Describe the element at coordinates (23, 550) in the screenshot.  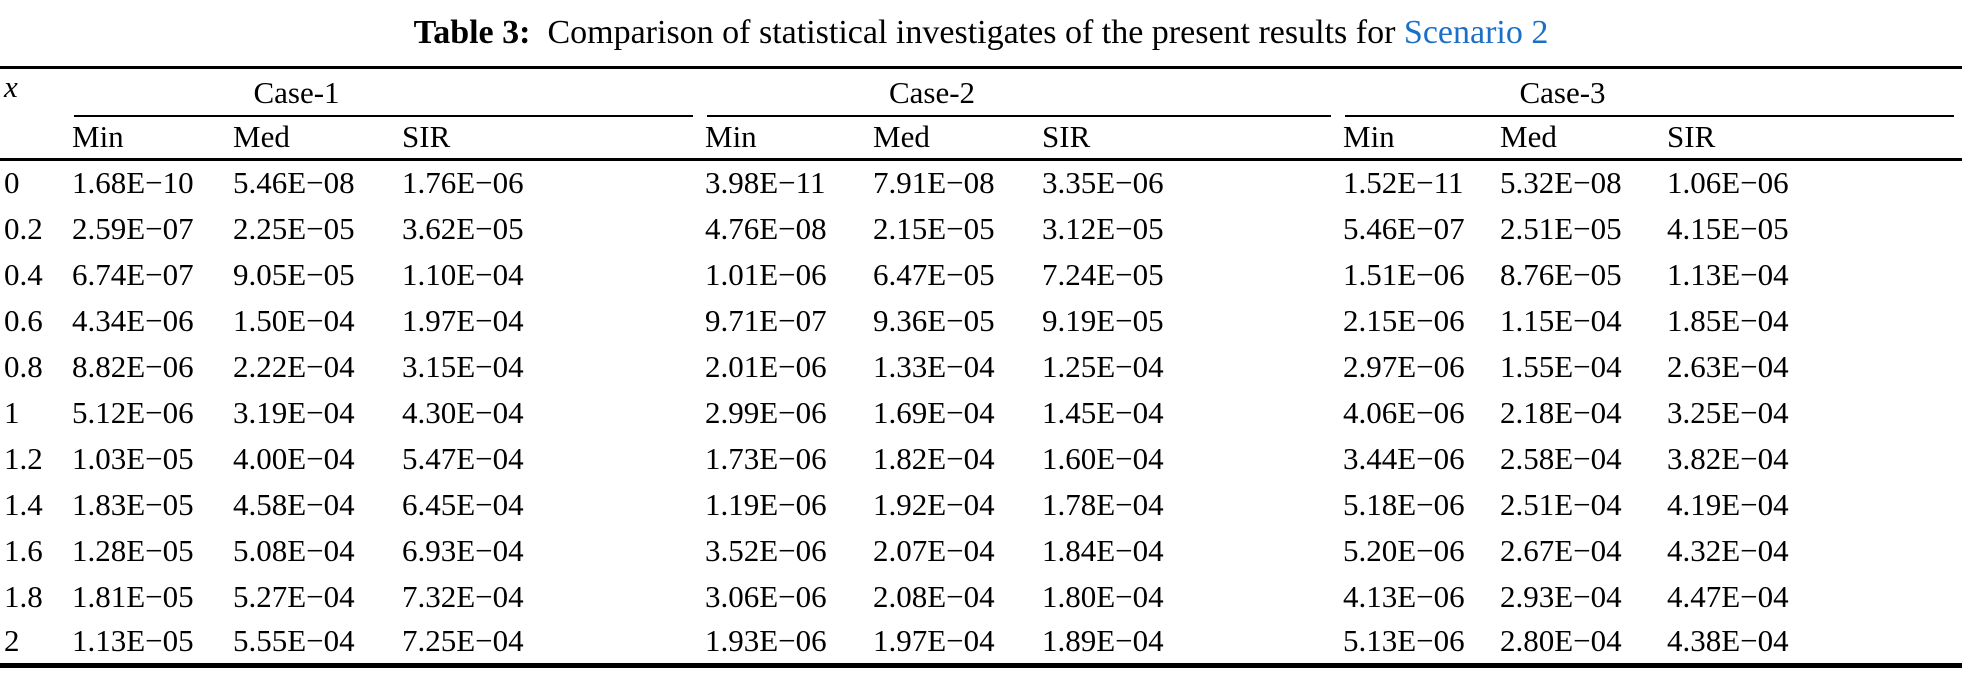
I see `x-value: 1.6` at that location.